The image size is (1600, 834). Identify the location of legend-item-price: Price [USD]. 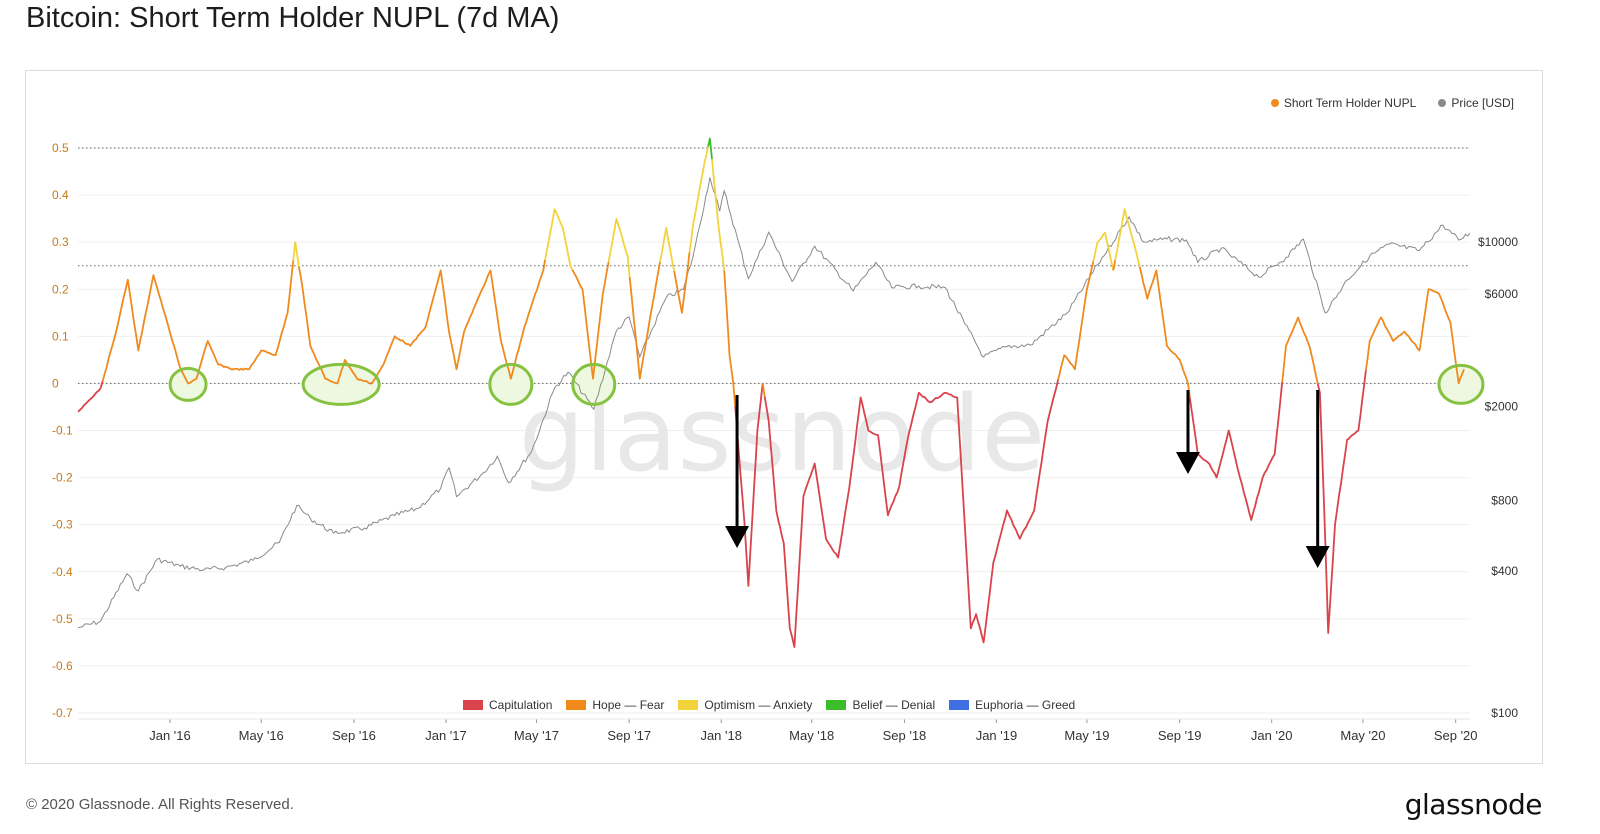
(1476, 103).